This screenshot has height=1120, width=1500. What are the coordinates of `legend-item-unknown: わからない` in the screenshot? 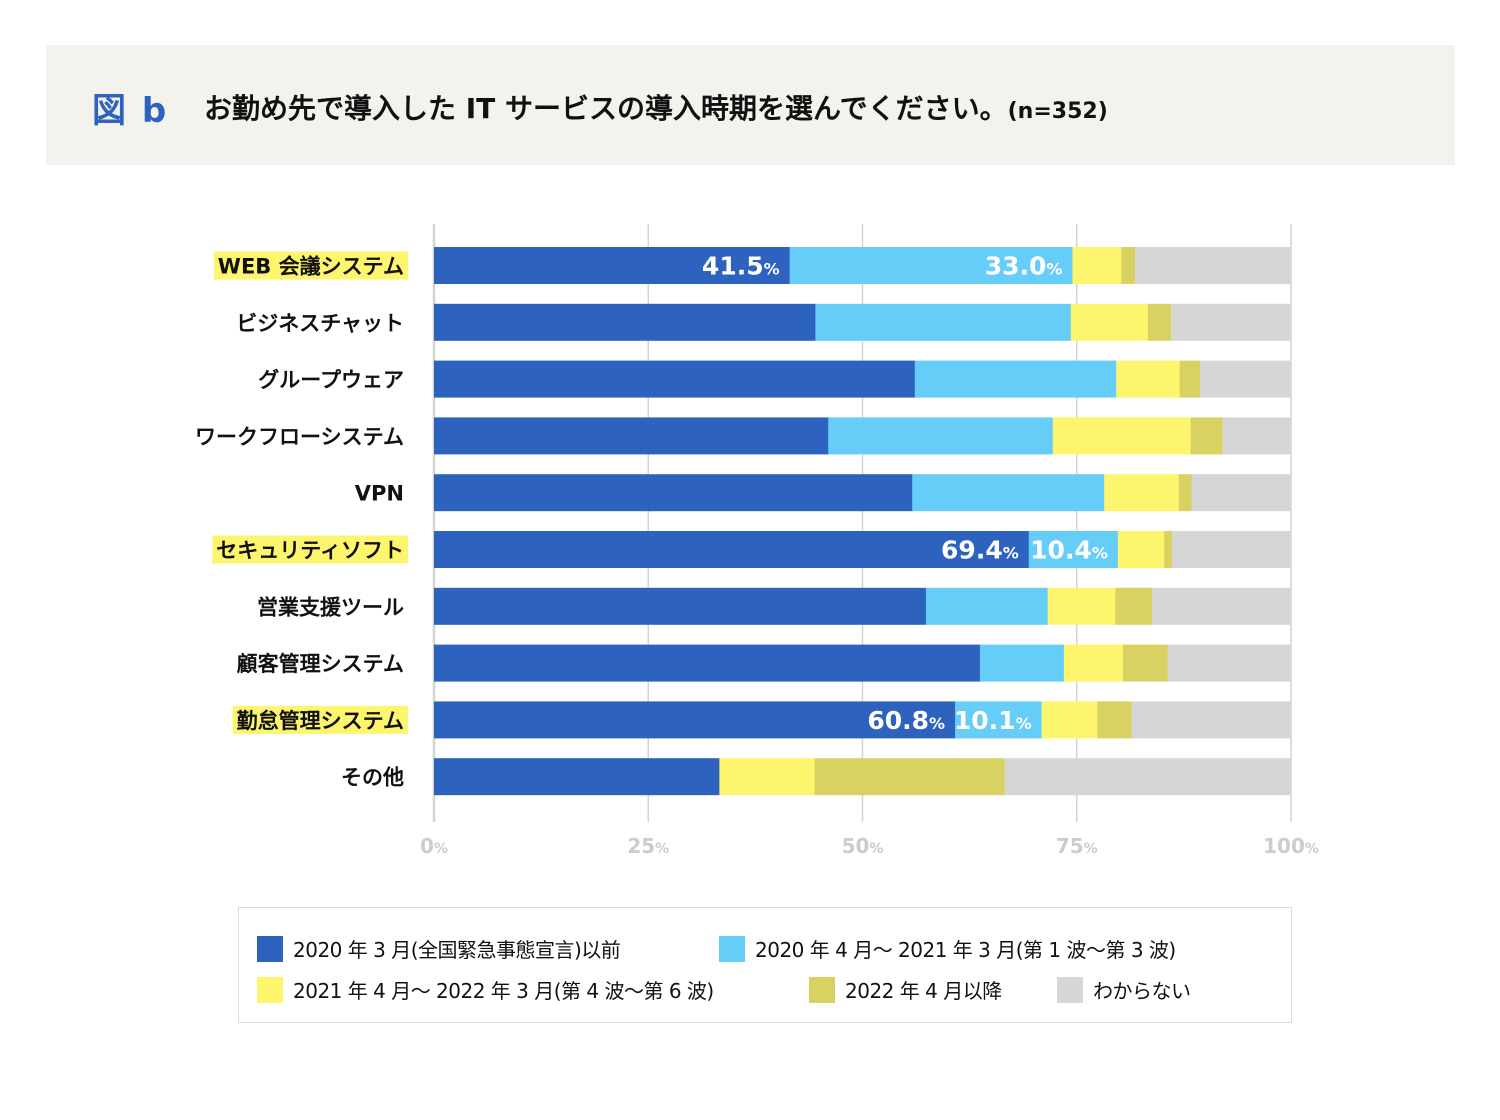 It's located at (1124, 989).